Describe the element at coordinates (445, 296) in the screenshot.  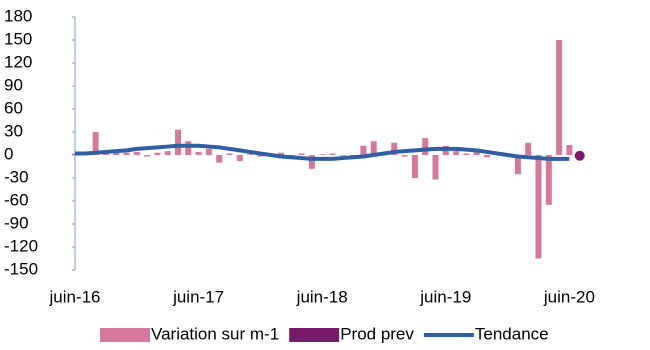
I see `x-tick-label: juin-19` at that location.